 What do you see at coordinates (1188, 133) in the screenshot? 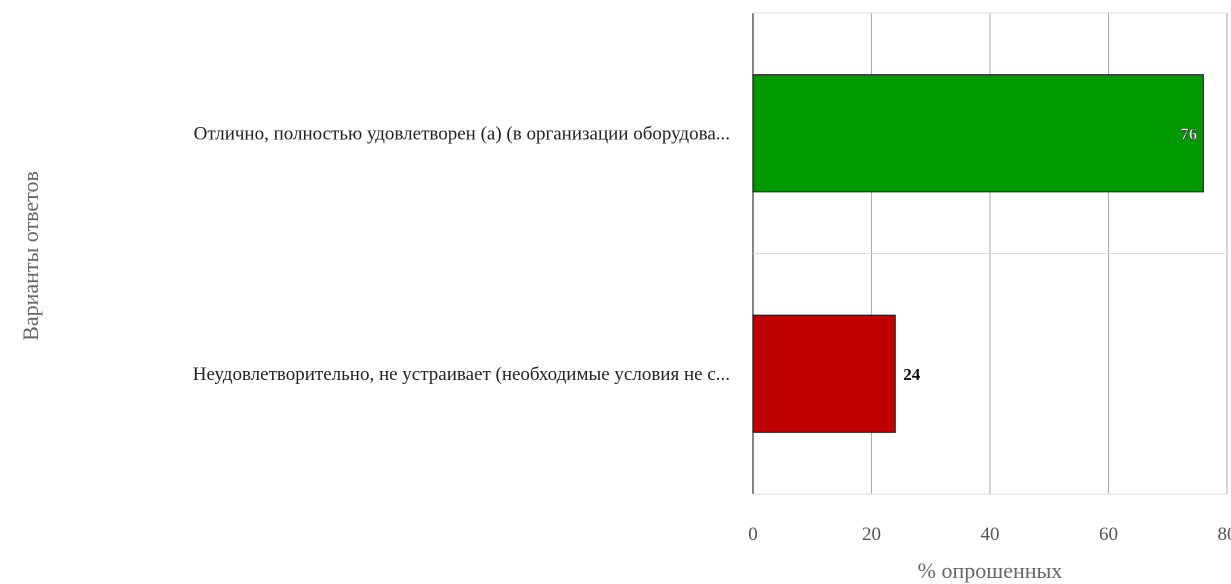
I see `data-label: 76` at bounding box center [1188, 133].